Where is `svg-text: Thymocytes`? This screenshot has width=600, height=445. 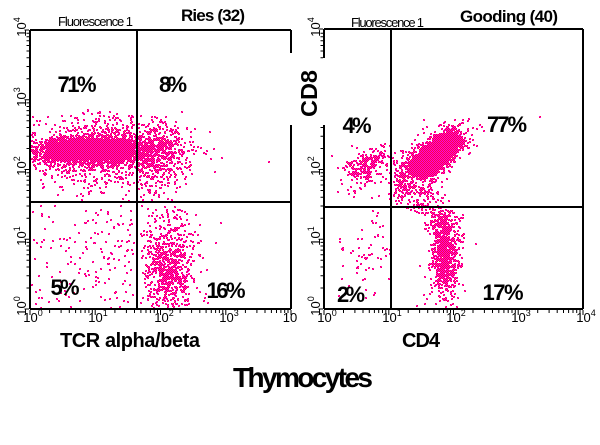
svg-text: Thymocytes is located at coordinates (303, 377).